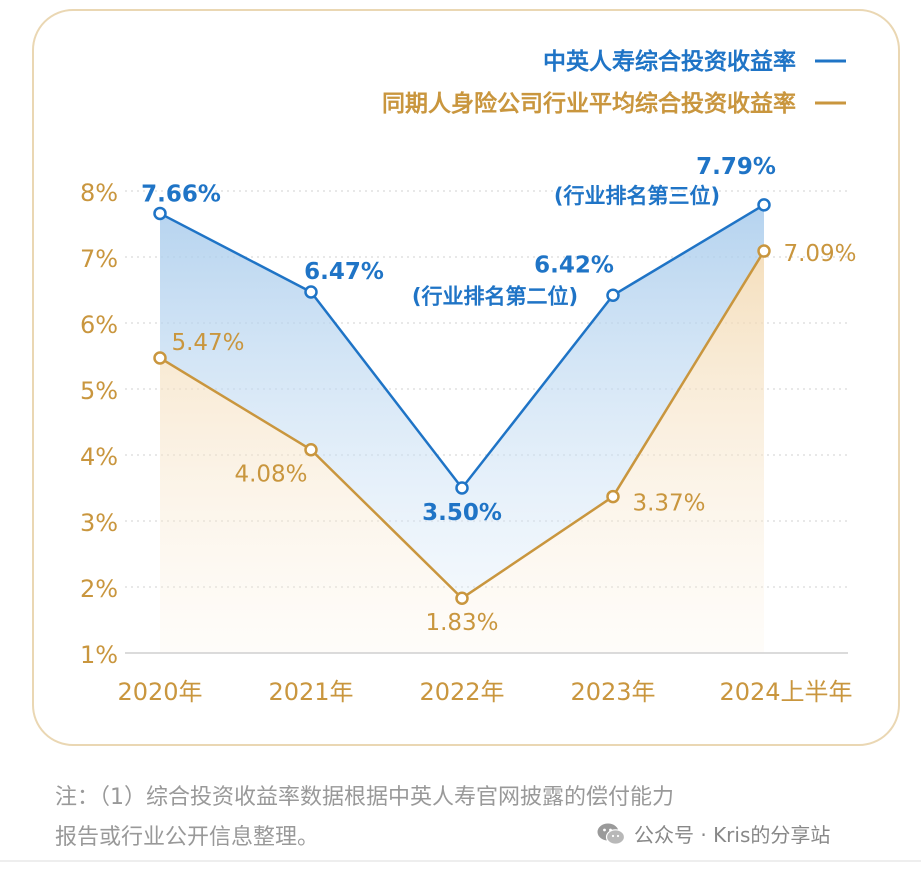 The height and width of the screenshot is (871, 921). What do you see at coordinates (668, 504) in the screenshot?
I see `industry-value-label: 3.37%` at bounding box center [668, 504].